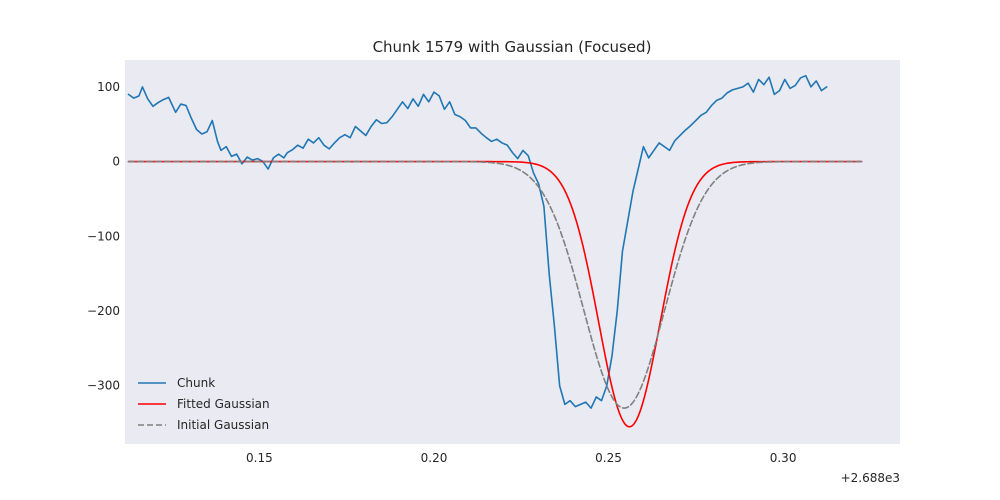 The image size is (1000, 500). Describe the element at coordinates (223, 404) in the screenshot. I see `legend-label: Fitted Gaussian` at that location.